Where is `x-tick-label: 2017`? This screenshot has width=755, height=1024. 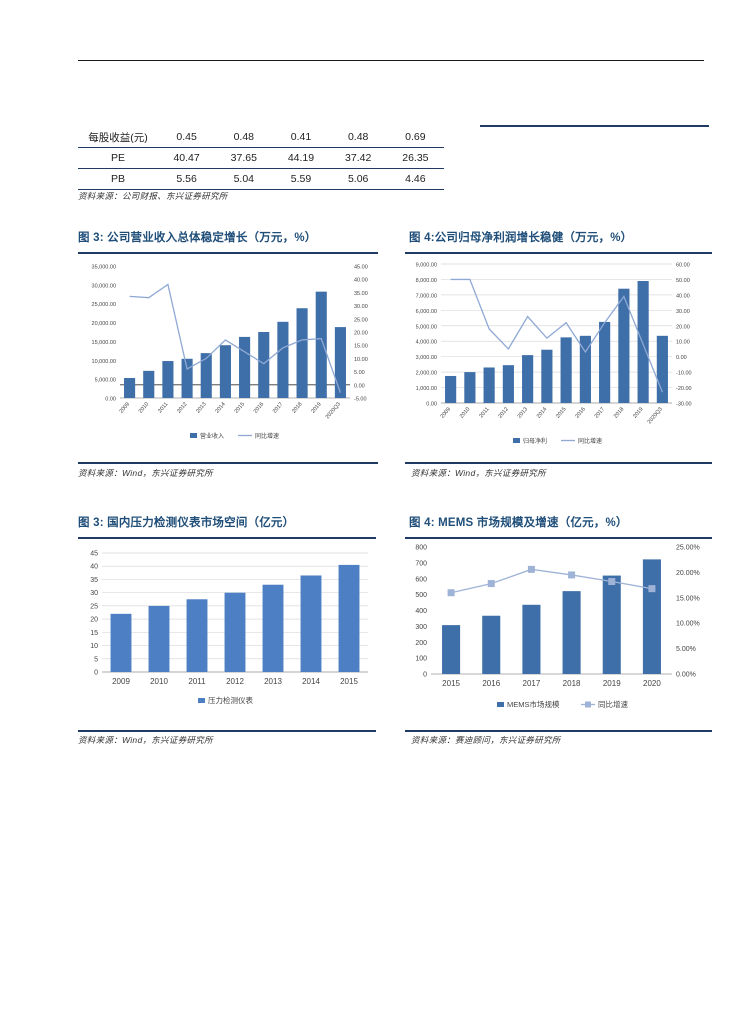 x-tick-label: 2017 is located at coordinates (600, 412).